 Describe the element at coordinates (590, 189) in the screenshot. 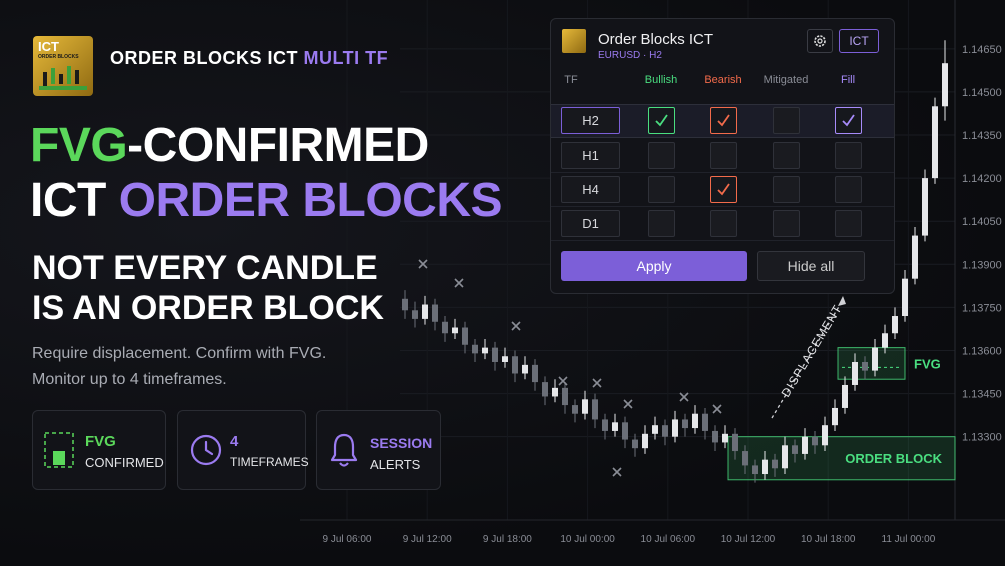

I see `tf-cell: H4` at that location.